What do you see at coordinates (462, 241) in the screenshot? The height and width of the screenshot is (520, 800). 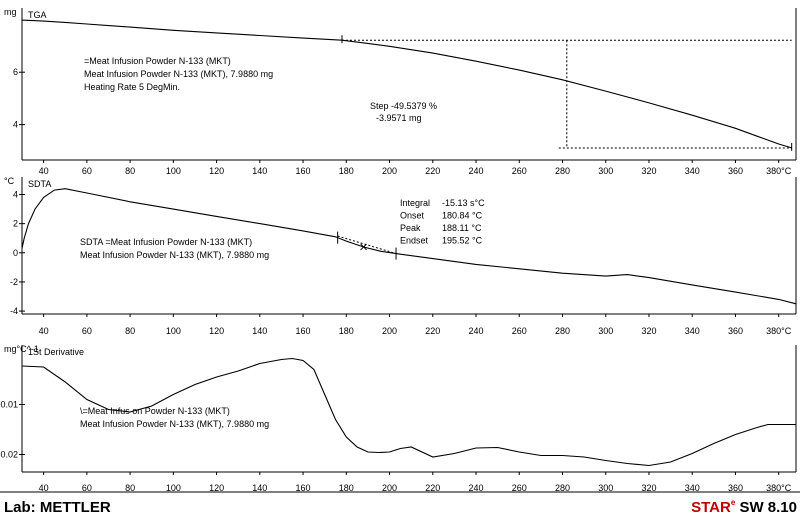 I see `result-value: 195.52 °C` at bounding box center [462, 241].